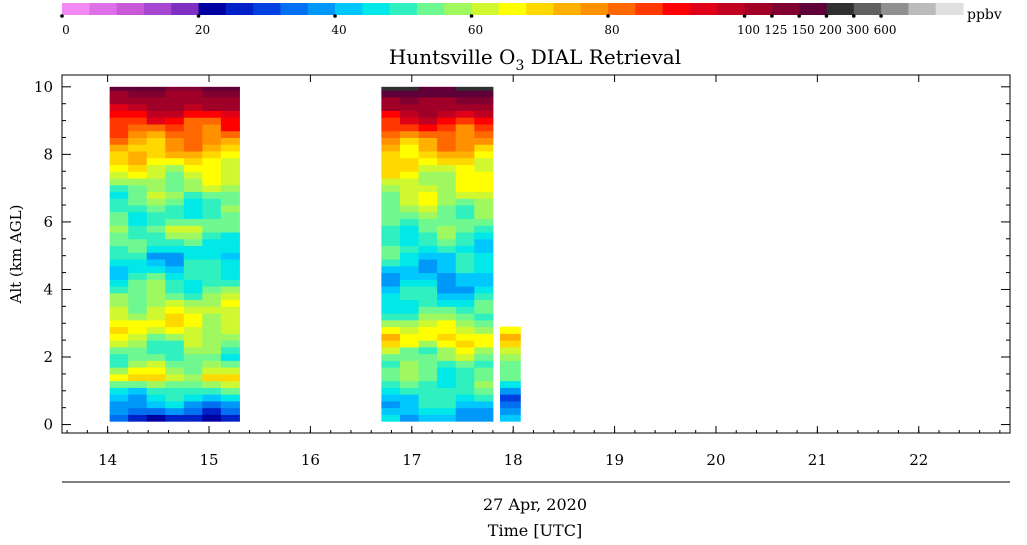 The height and width of the screenshot is (545, 1027). Describe the element at coordinates (48, 425) in the screenshot. I see `y-tick-label: 0` at that location.